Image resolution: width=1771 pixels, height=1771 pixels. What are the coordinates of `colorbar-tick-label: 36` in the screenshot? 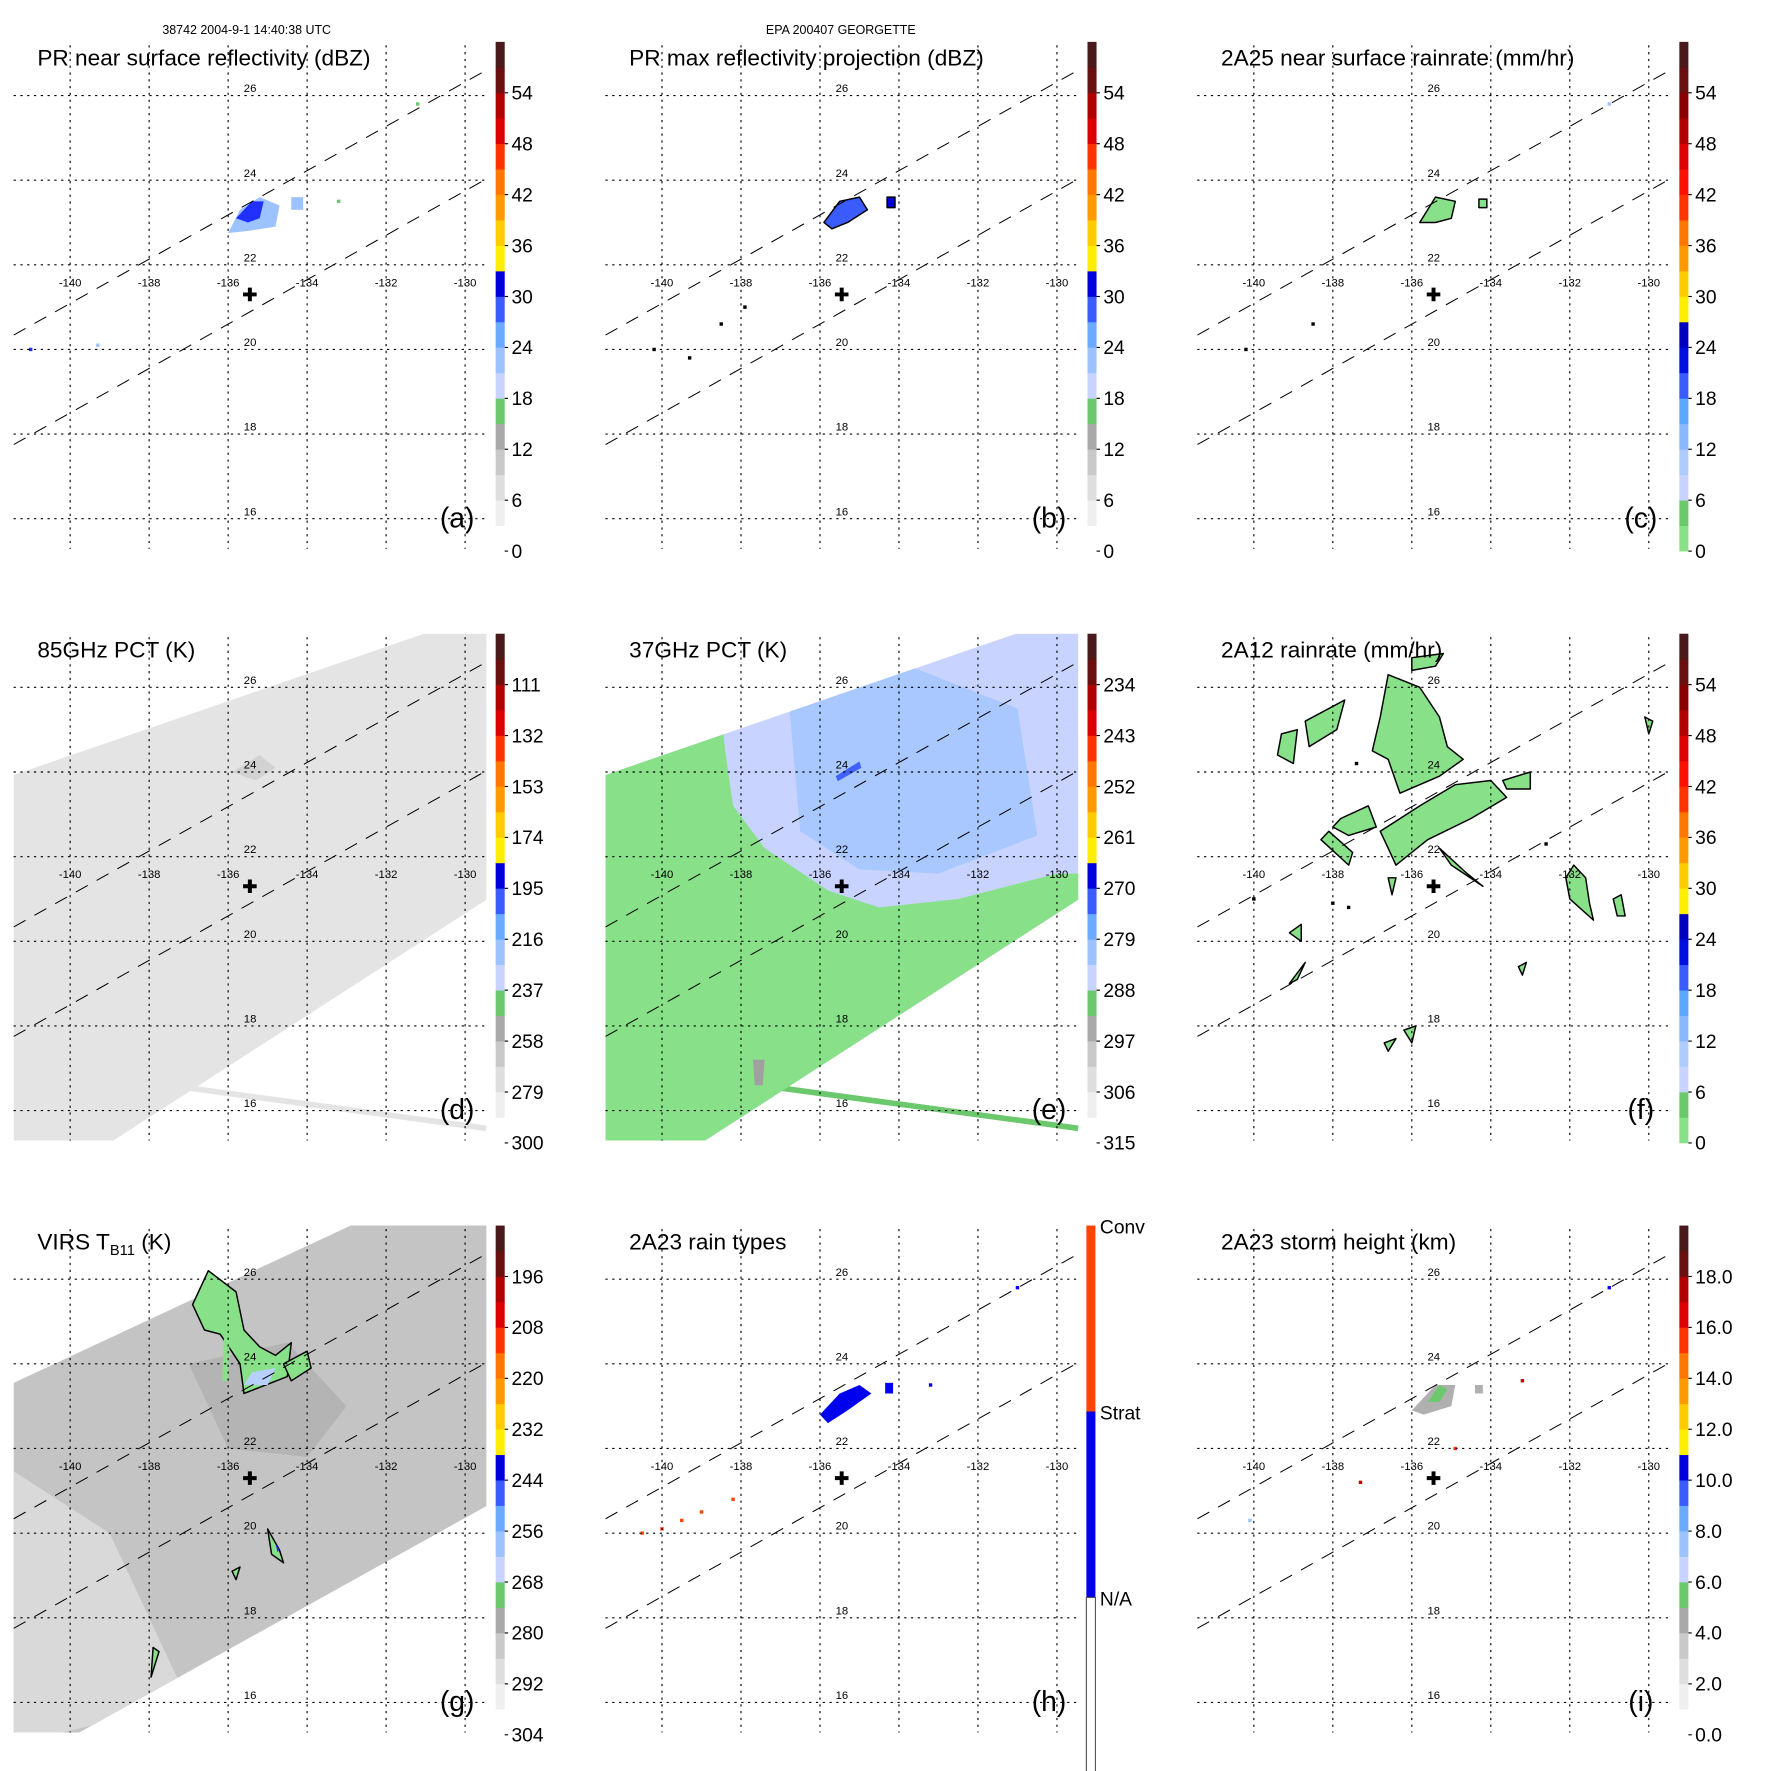 It's located at (1113, 246).